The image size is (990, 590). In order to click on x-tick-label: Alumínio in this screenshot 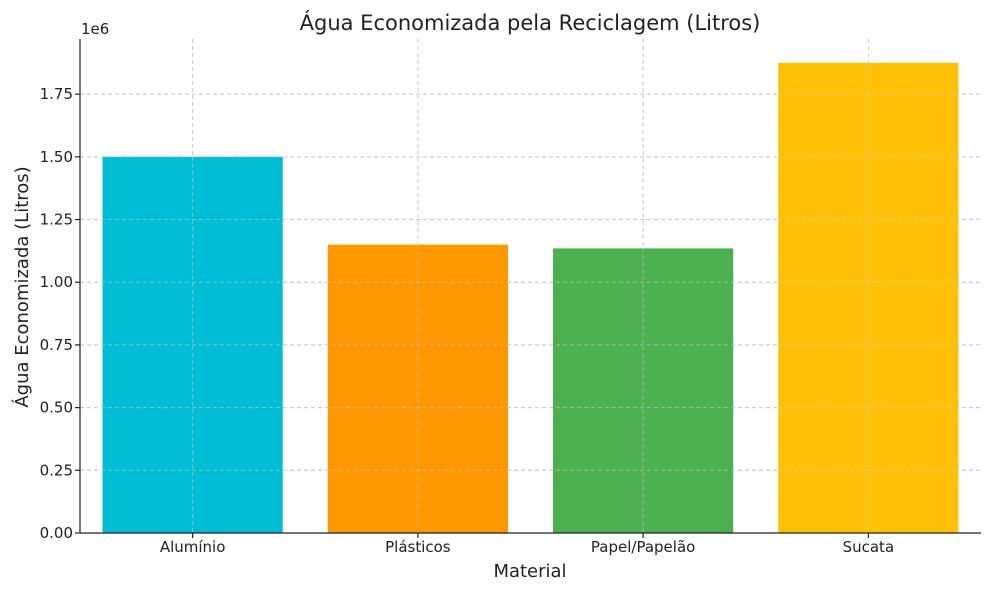, I will do `click(193, 547)`.